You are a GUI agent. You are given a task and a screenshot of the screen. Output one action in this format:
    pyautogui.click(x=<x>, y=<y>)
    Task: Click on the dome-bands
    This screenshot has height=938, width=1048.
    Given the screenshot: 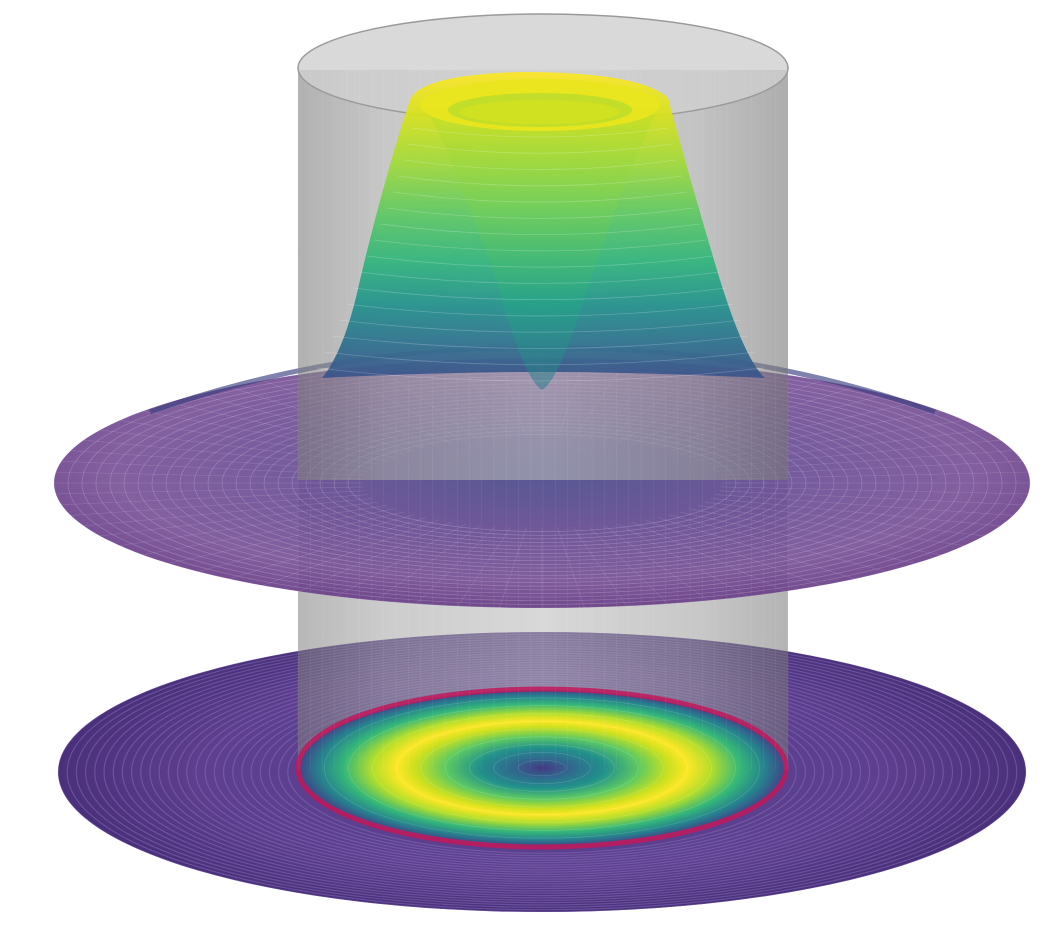 What is the action you would take?
    pyautogui.click(x=540, y=254)
    